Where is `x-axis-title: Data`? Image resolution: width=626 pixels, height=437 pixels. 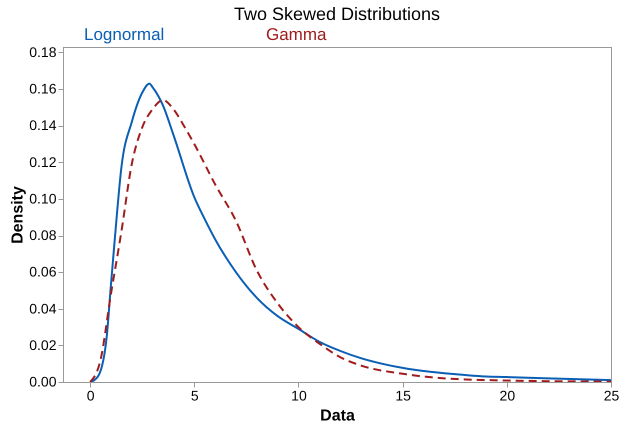
x-axis-title: Data is located at coordinates (337, 416).